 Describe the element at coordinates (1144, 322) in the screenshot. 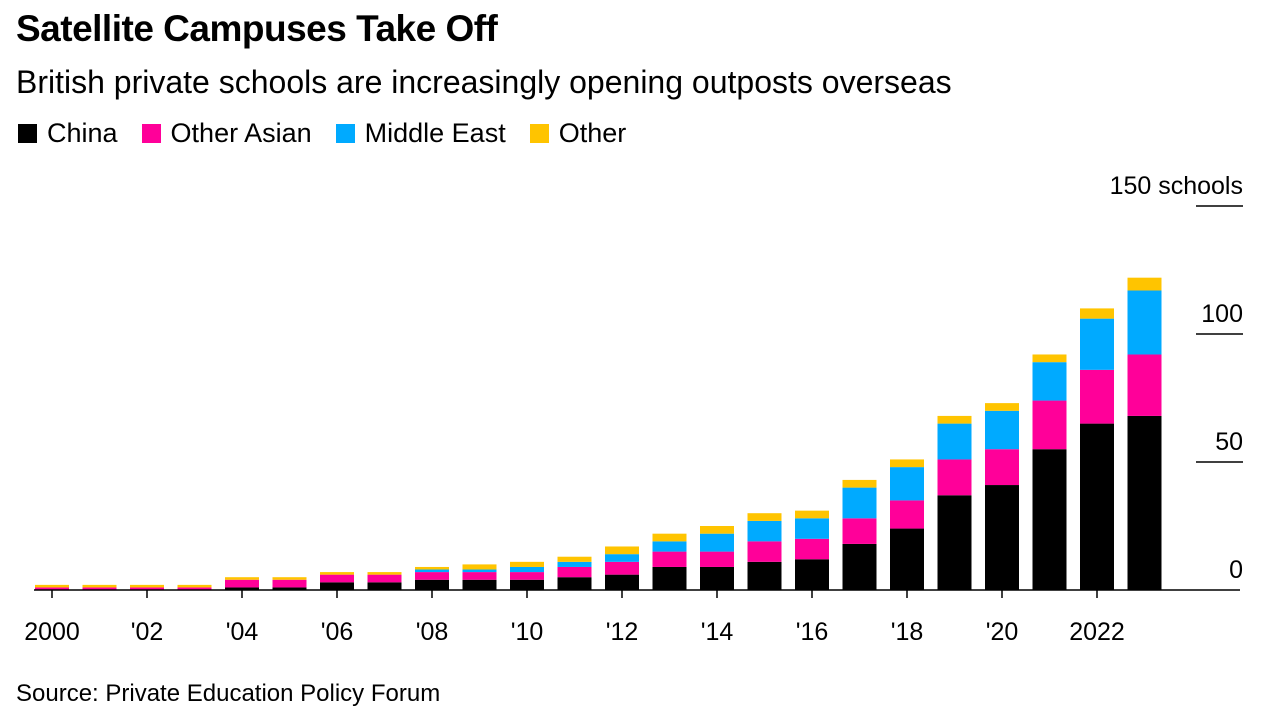

I see `bar-2023-middle-east` at that location.